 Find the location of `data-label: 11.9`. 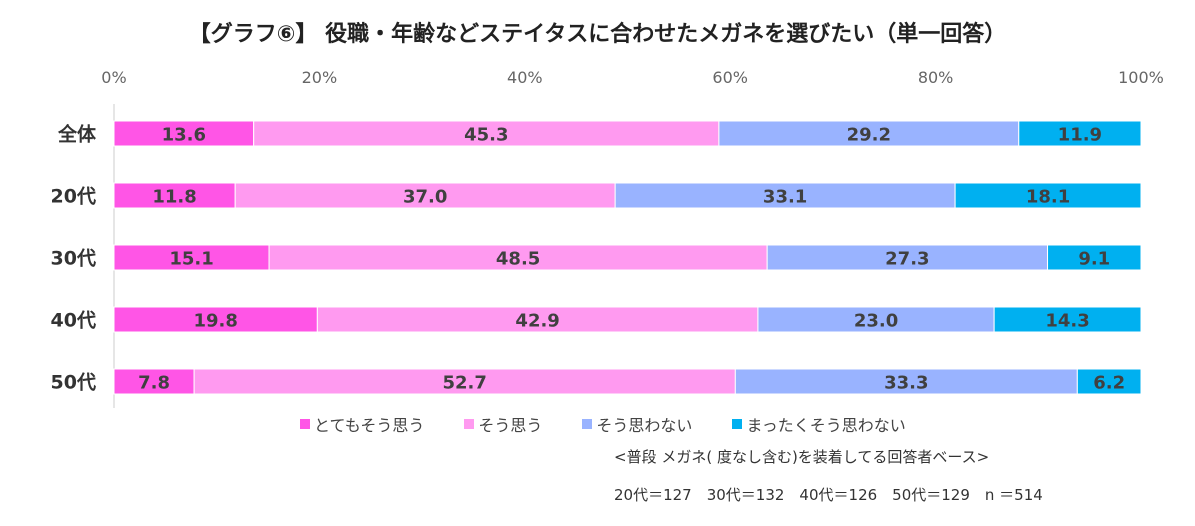

data-label: 11.9 is located at coordinates (1080, 135).